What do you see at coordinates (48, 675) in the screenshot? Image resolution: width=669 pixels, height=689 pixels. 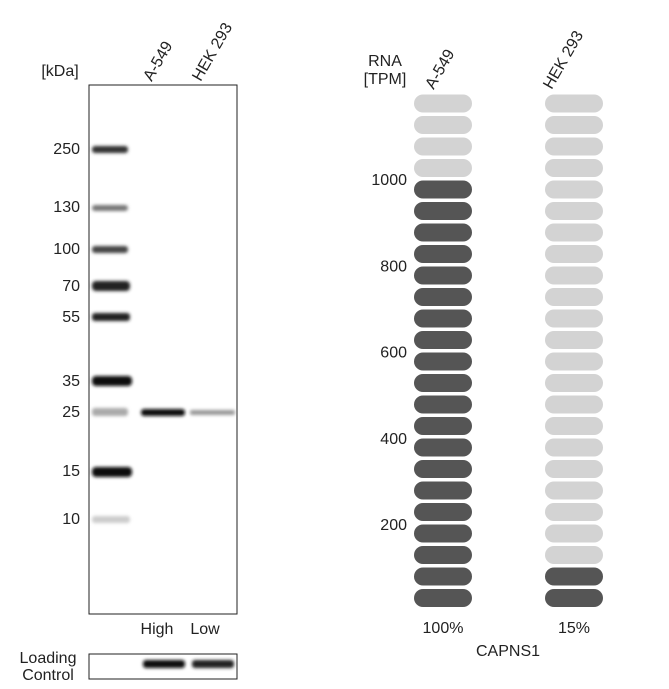 I see `loading-label: Control` at bounding box center [48, 675].